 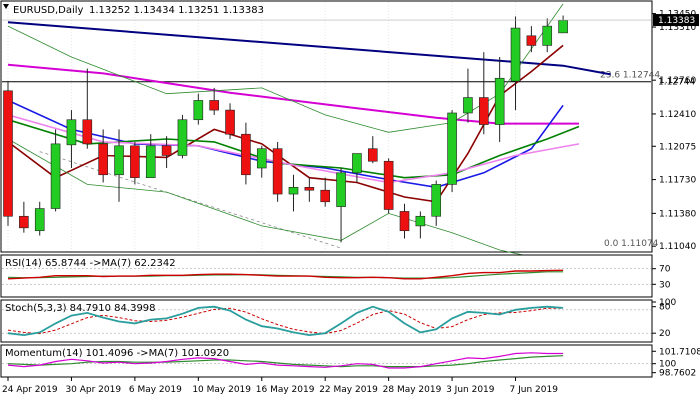 I want to click on last-price-label: 1.13383, so click(x=676, y=21).